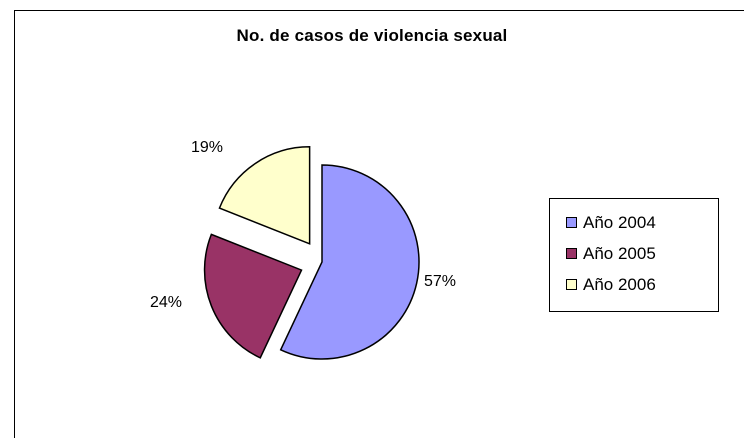 The height and width of the screenshot is (438, 744). I want to click on slice-2006, so click(264, 195).